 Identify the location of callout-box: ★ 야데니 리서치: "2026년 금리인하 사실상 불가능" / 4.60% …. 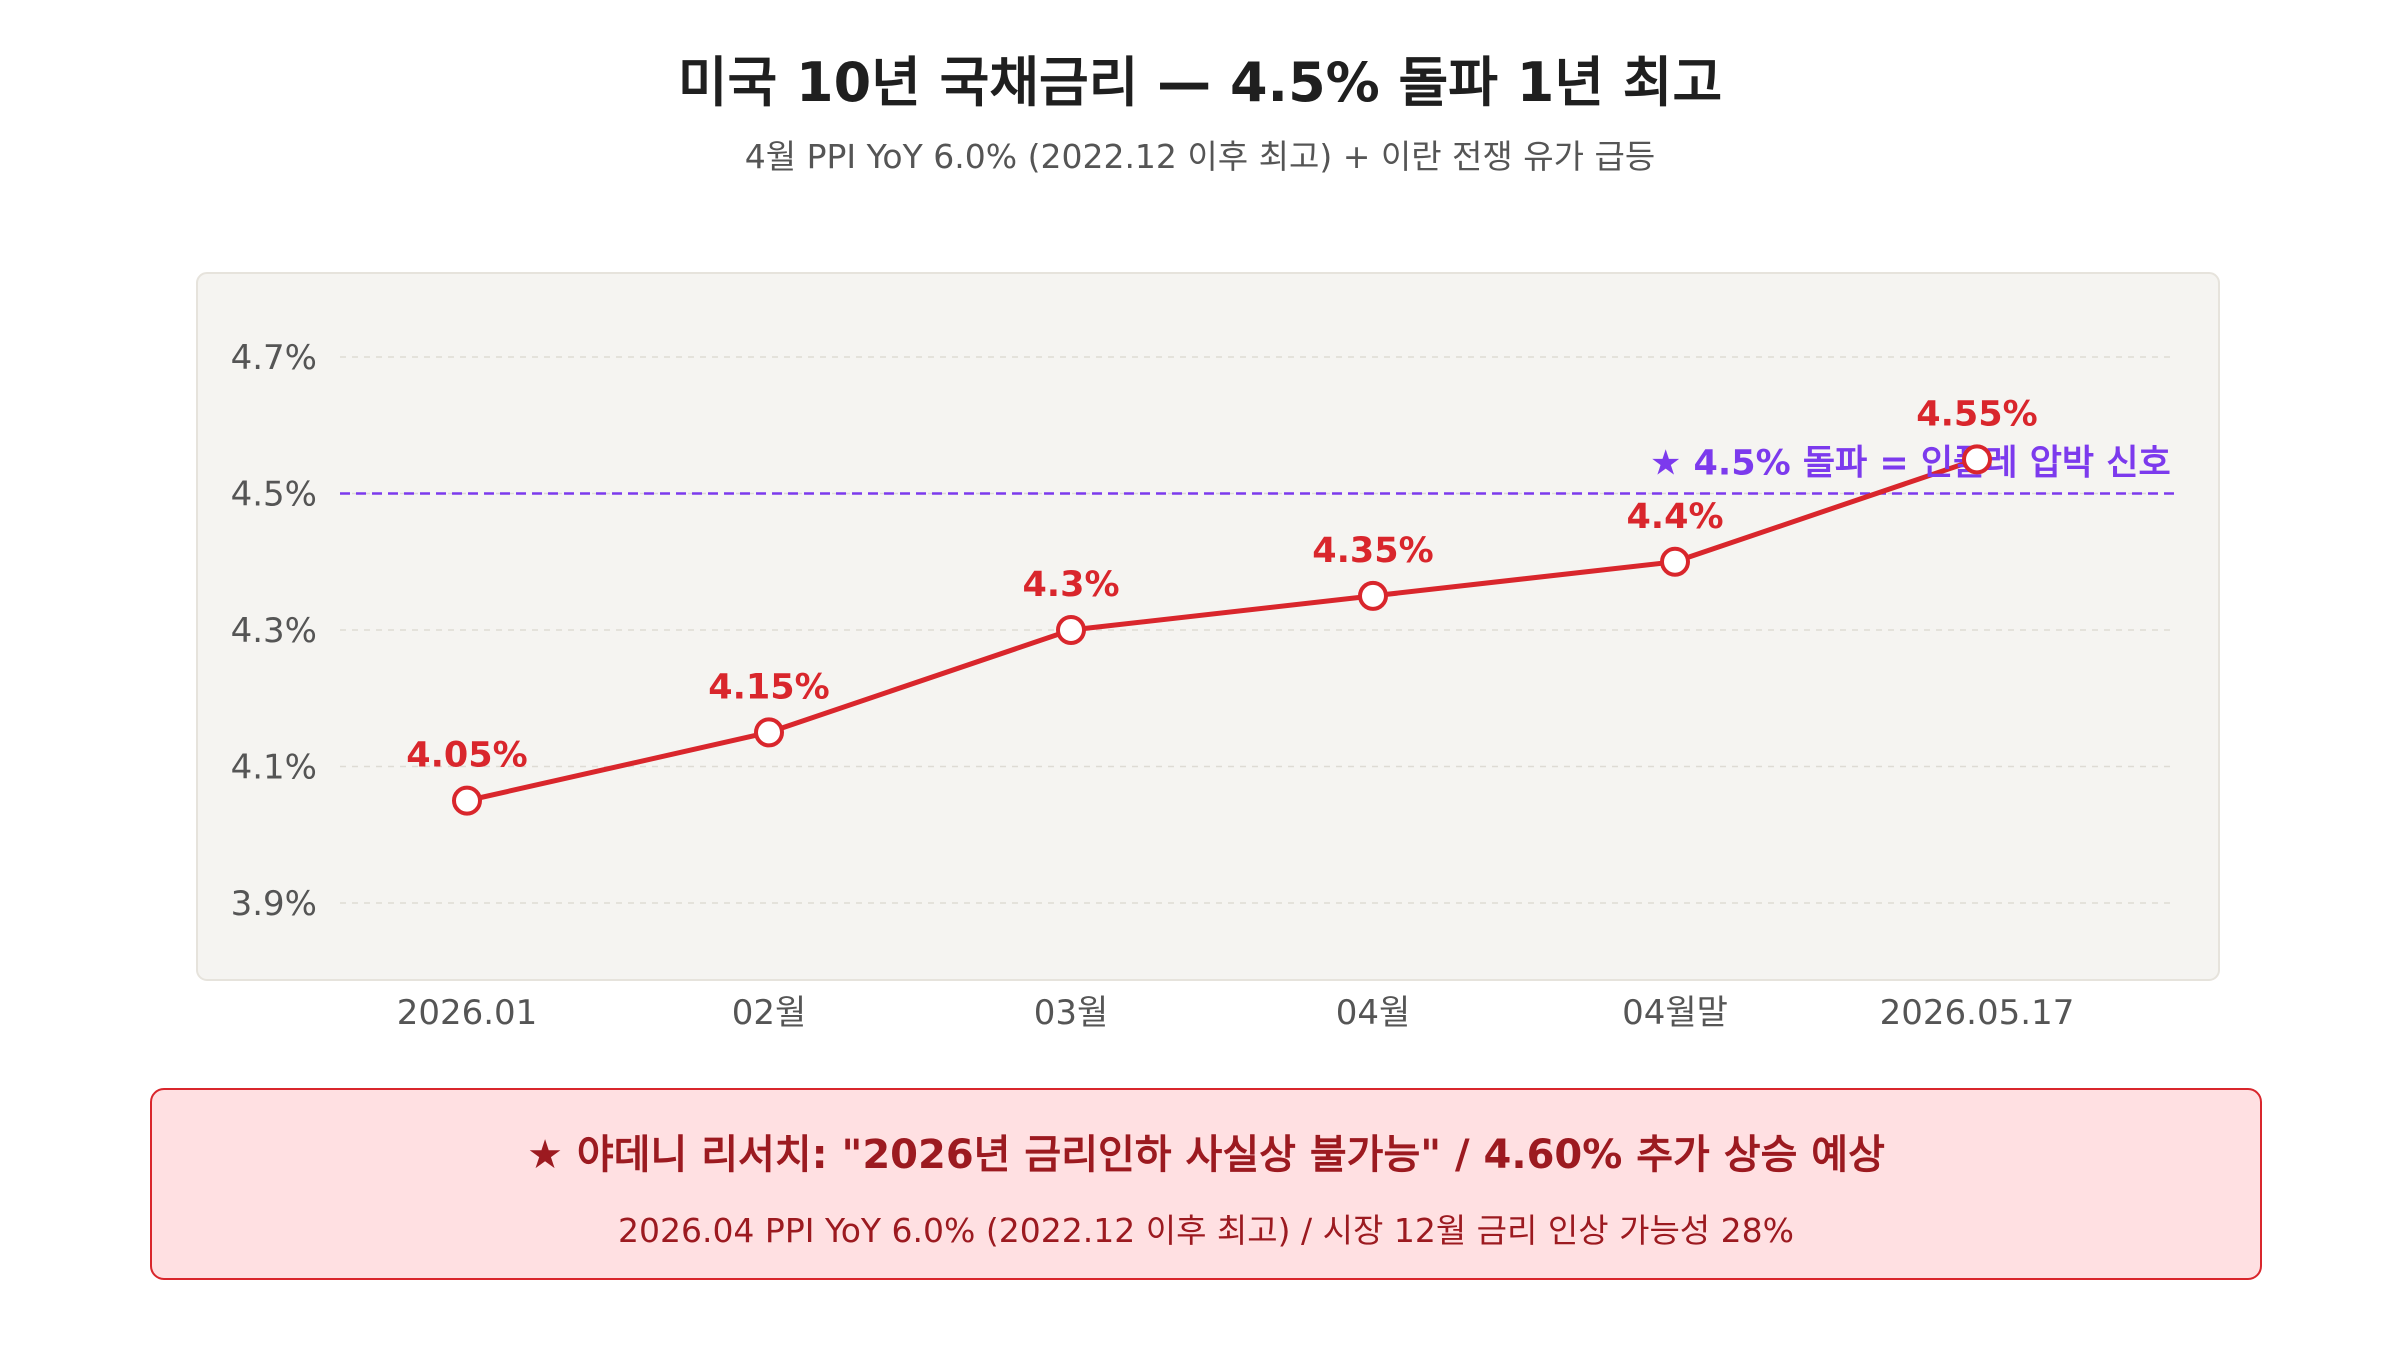
(1206, 1184).